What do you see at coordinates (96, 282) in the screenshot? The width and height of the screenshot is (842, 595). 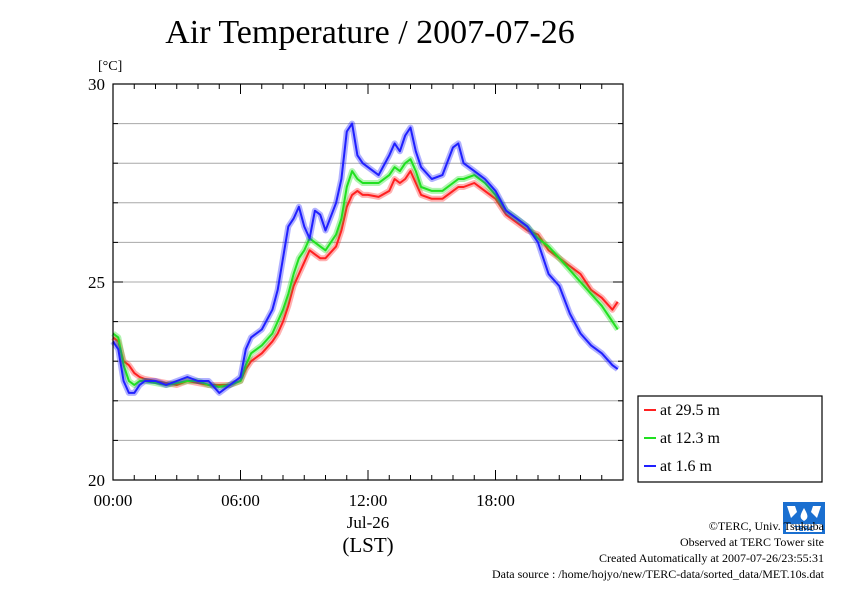 I see `y-tick-label: 25` at bounding box center [96, 282].